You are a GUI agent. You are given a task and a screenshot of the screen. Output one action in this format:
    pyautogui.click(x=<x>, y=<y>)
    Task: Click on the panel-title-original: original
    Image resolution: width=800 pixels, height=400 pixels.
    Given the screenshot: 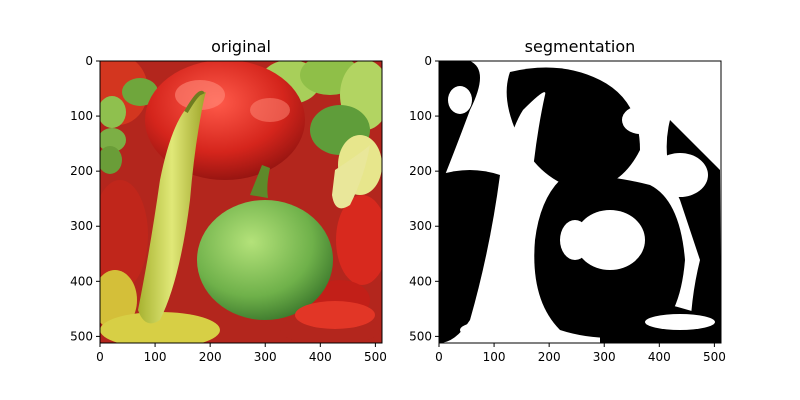 What is the action you would take?
    pyautogui.click(x=241, y=46)
    